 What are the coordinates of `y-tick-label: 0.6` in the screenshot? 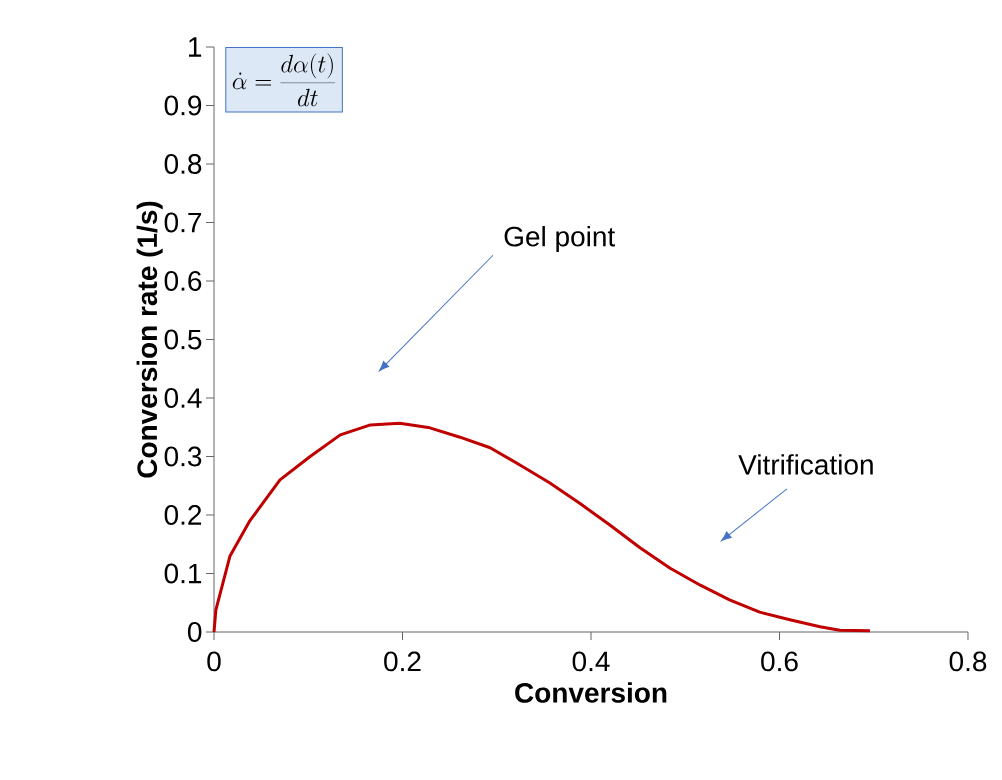 It's located at (183, 281).